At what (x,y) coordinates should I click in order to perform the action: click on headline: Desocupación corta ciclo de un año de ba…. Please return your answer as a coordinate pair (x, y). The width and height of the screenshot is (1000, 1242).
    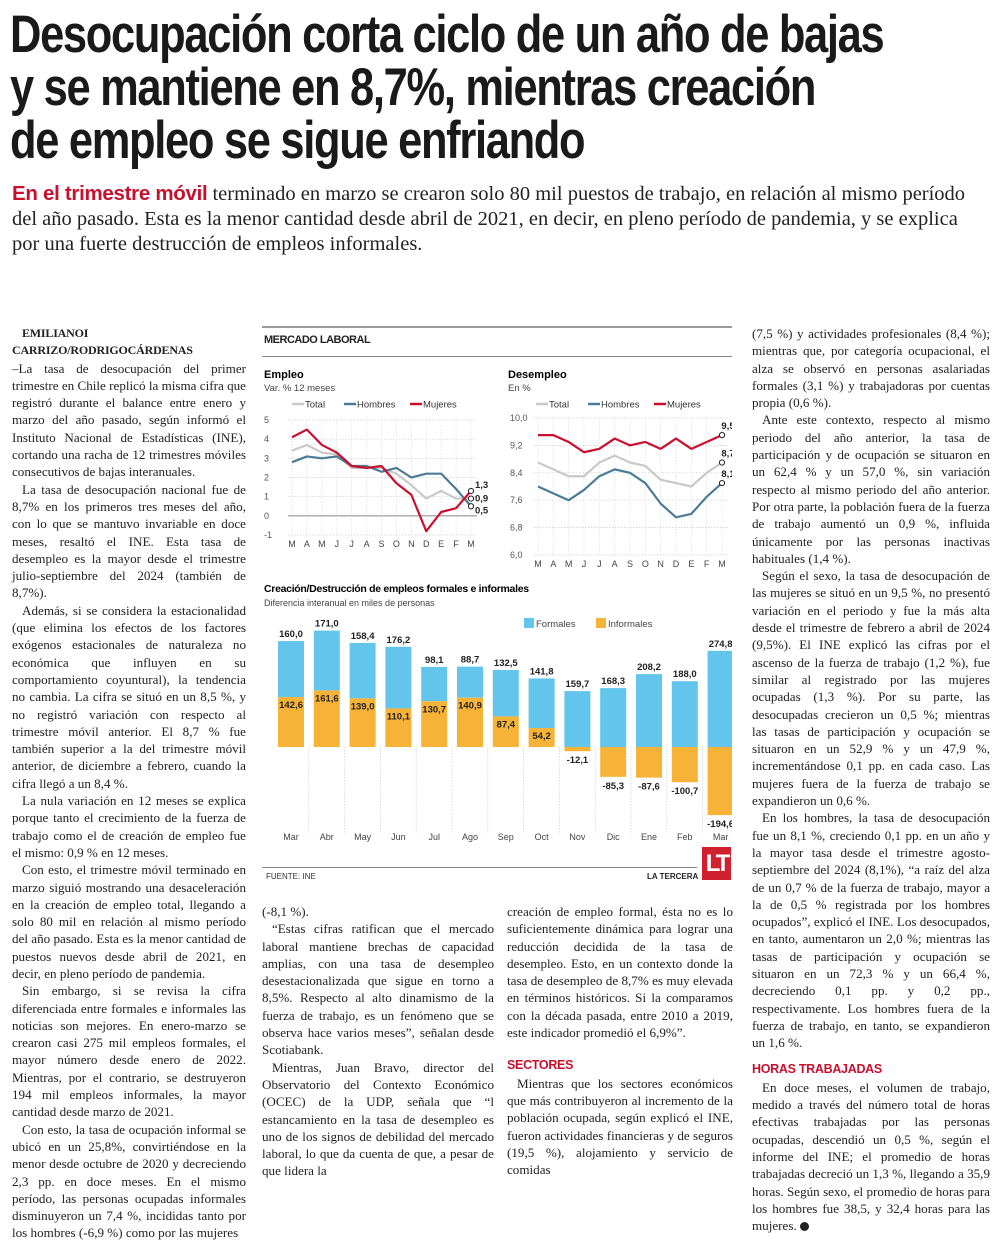
    Looking at the image, I should click on (505, 87).